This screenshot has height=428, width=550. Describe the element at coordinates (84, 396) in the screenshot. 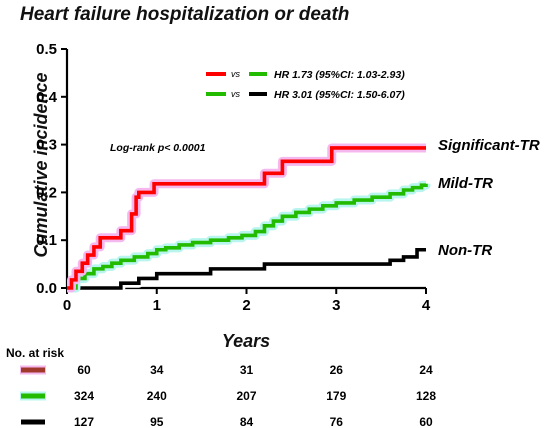

I see `risk-cell: 324` at that location.